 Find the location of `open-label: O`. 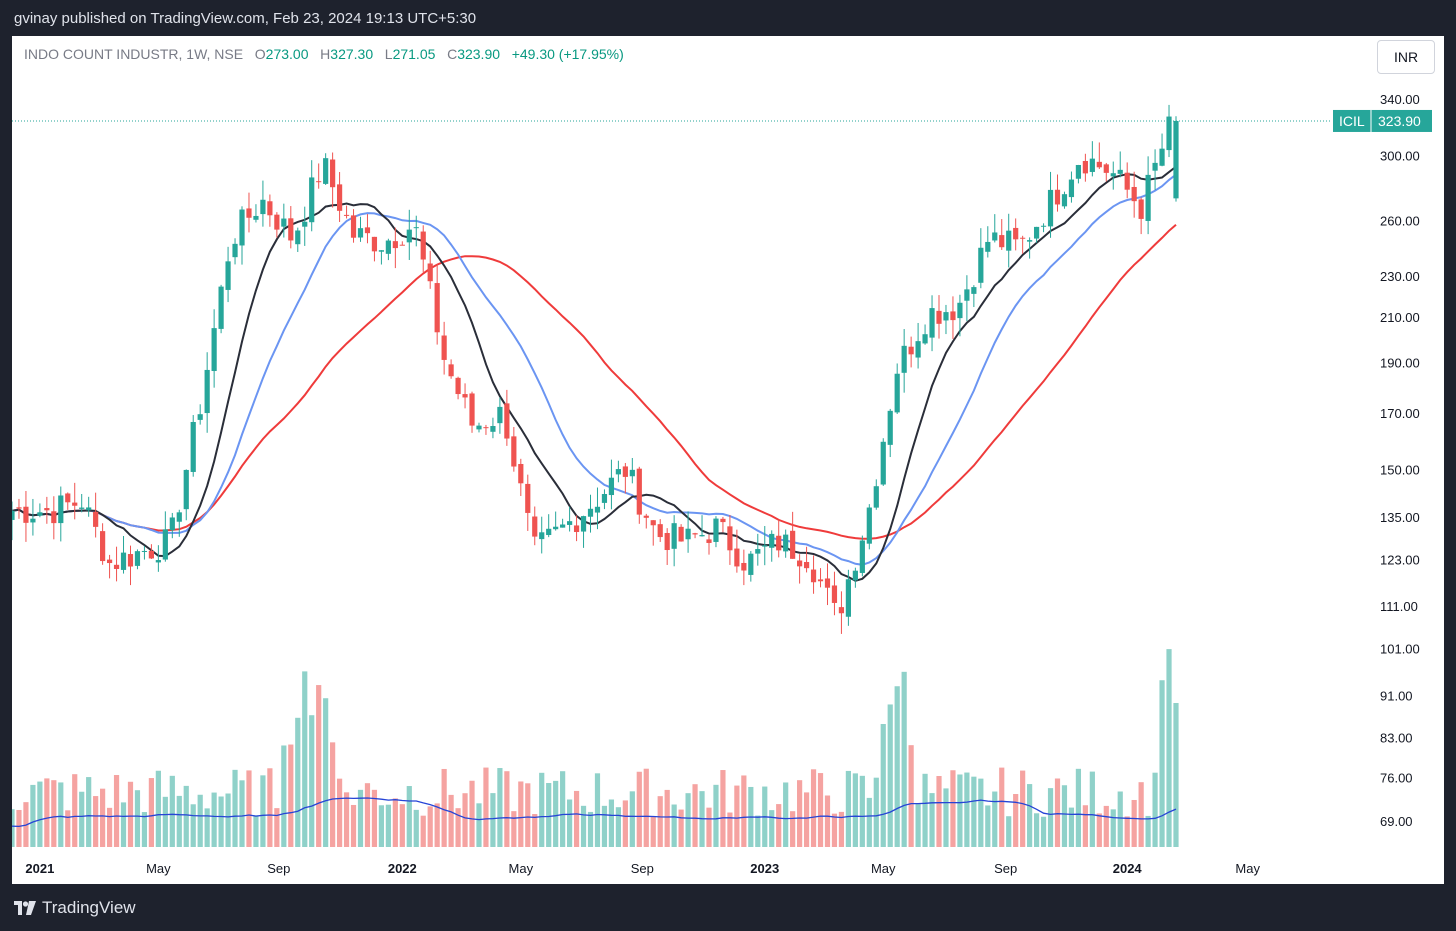

open-label: O is located at coordinates (260, 54).